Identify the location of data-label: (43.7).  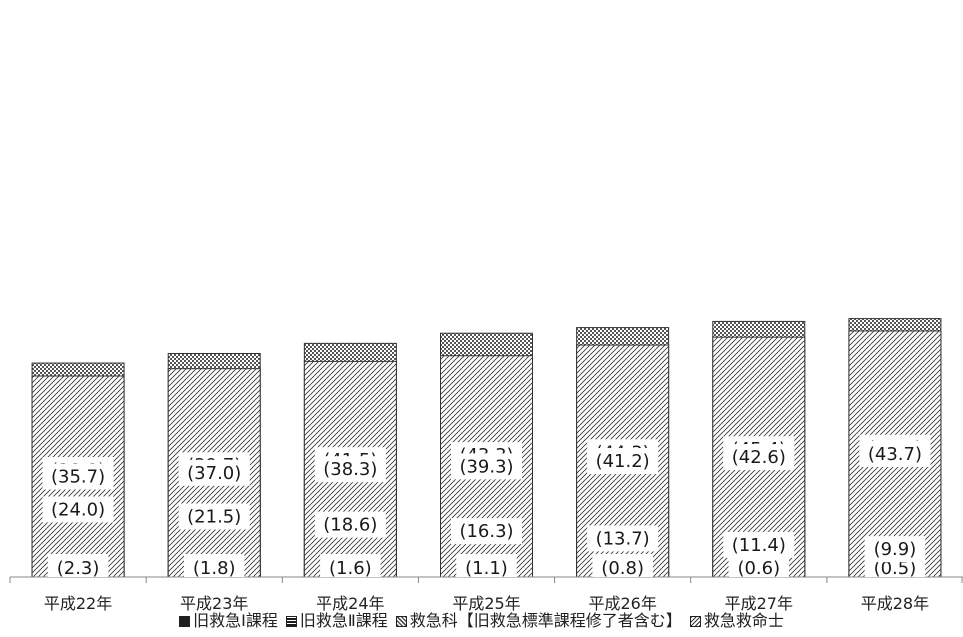
(895, 454).